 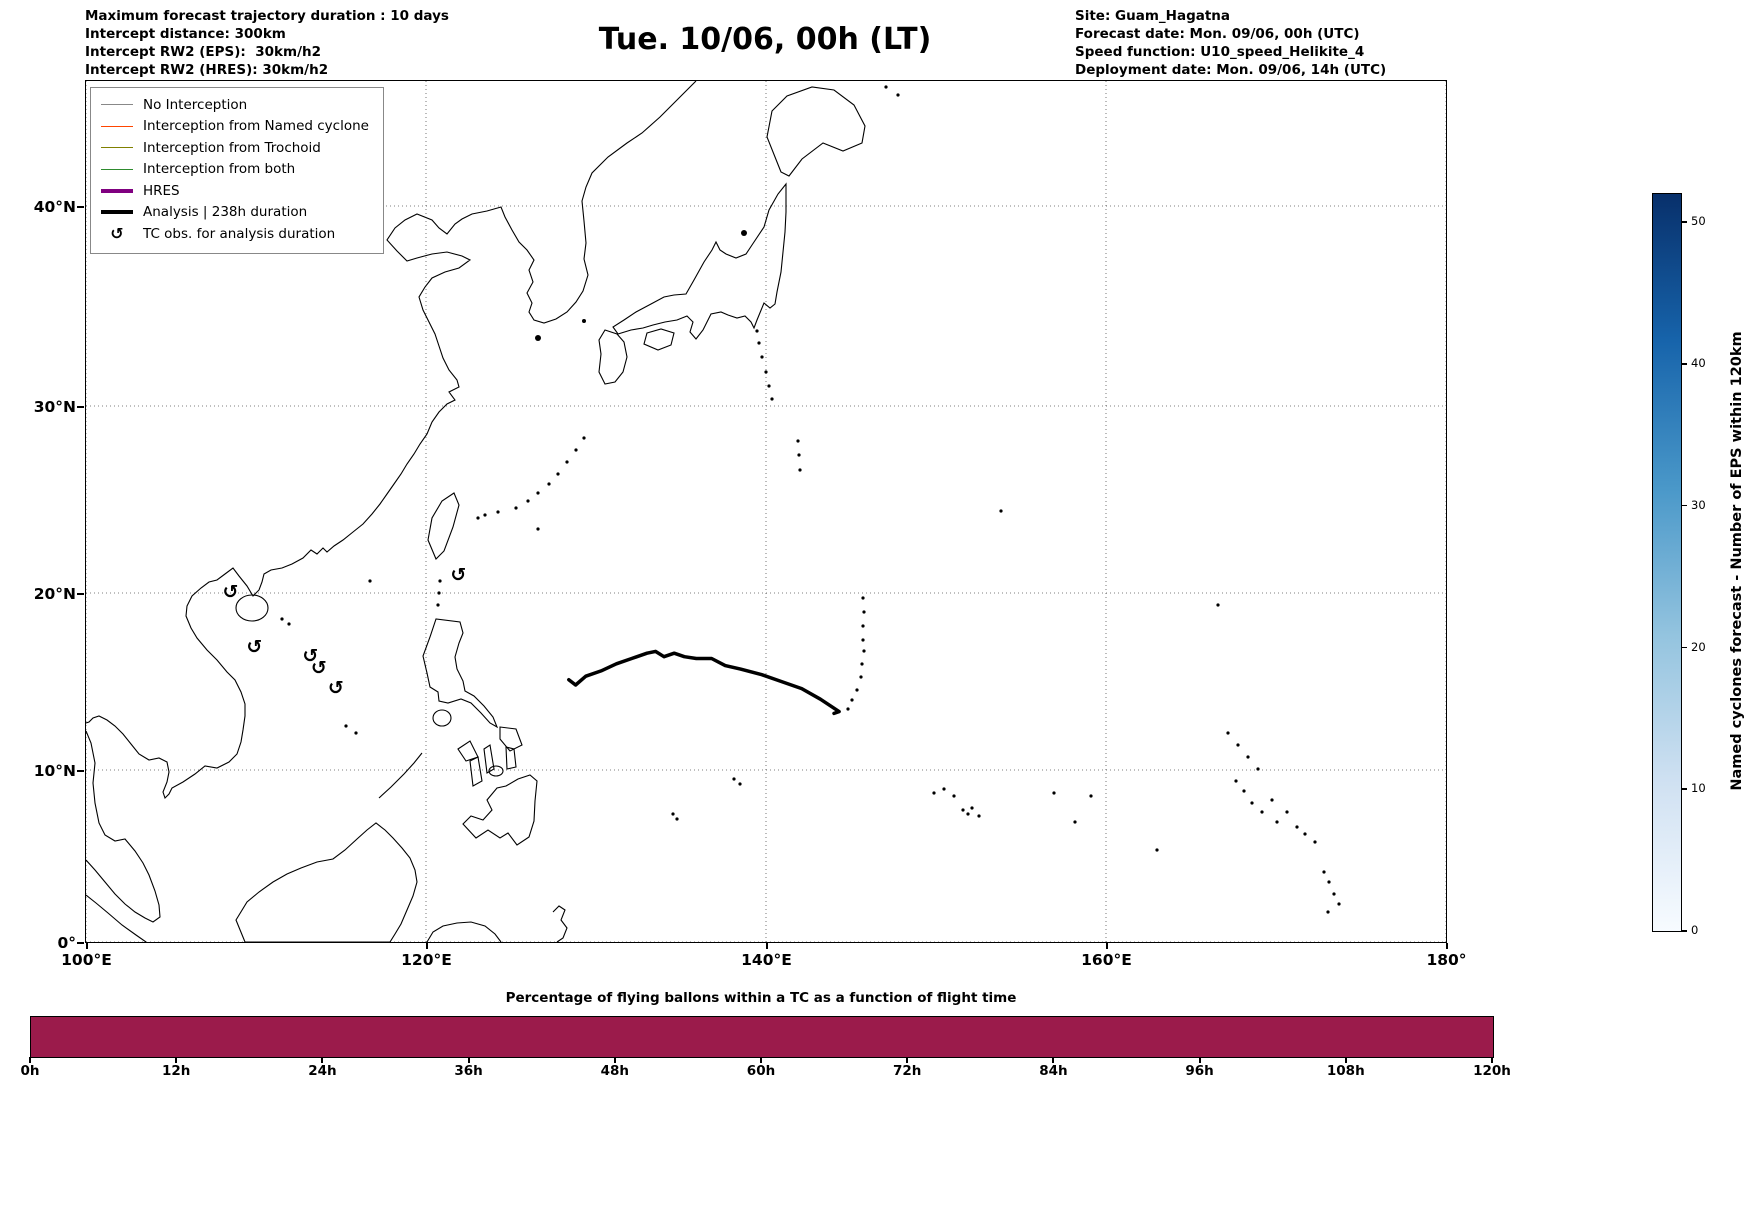 I want to click on coastline-luzon, so click(x=460, y=673).